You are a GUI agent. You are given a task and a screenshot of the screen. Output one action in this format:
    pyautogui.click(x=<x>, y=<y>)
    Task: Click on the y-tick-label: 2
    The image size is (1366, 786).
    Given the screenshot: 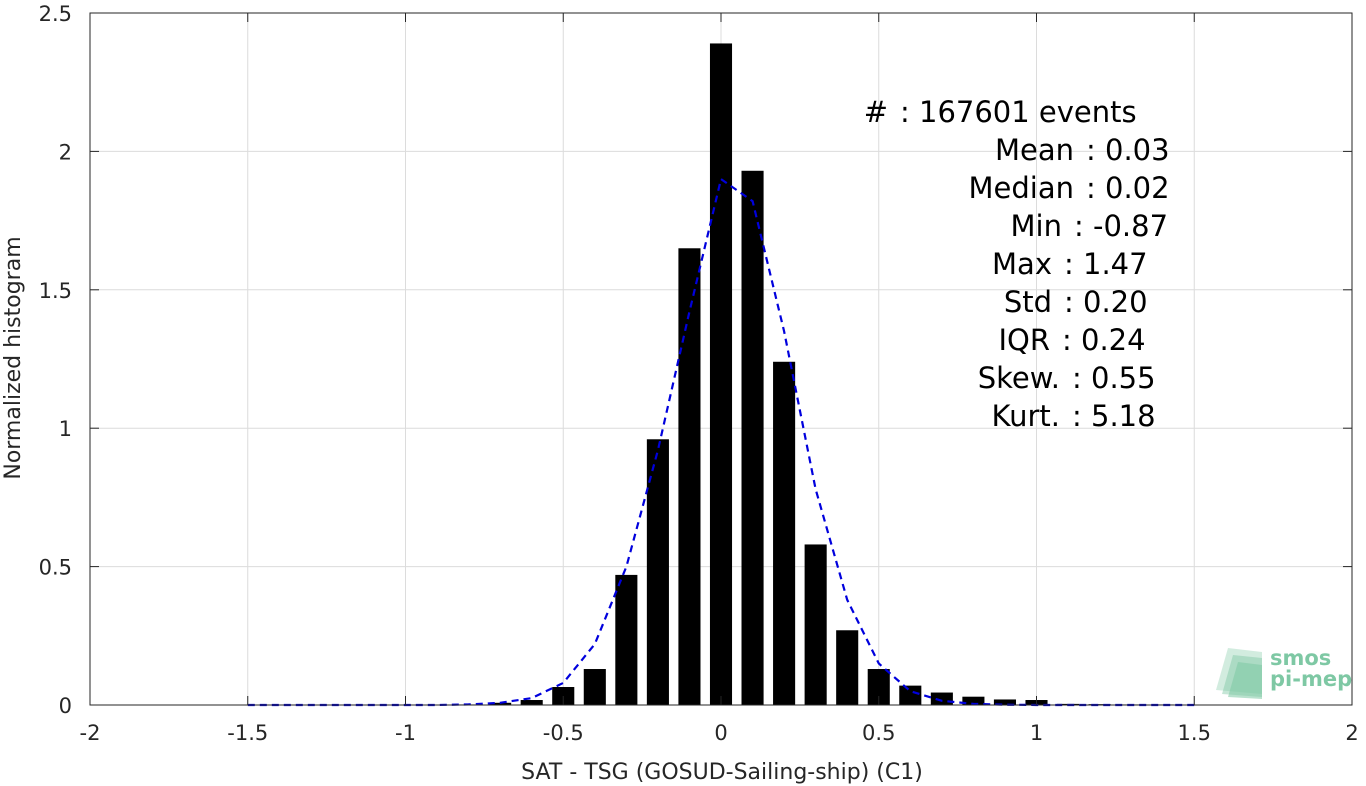 What is the action you would take?
    pyautogui.click(x=65, y=152)
    